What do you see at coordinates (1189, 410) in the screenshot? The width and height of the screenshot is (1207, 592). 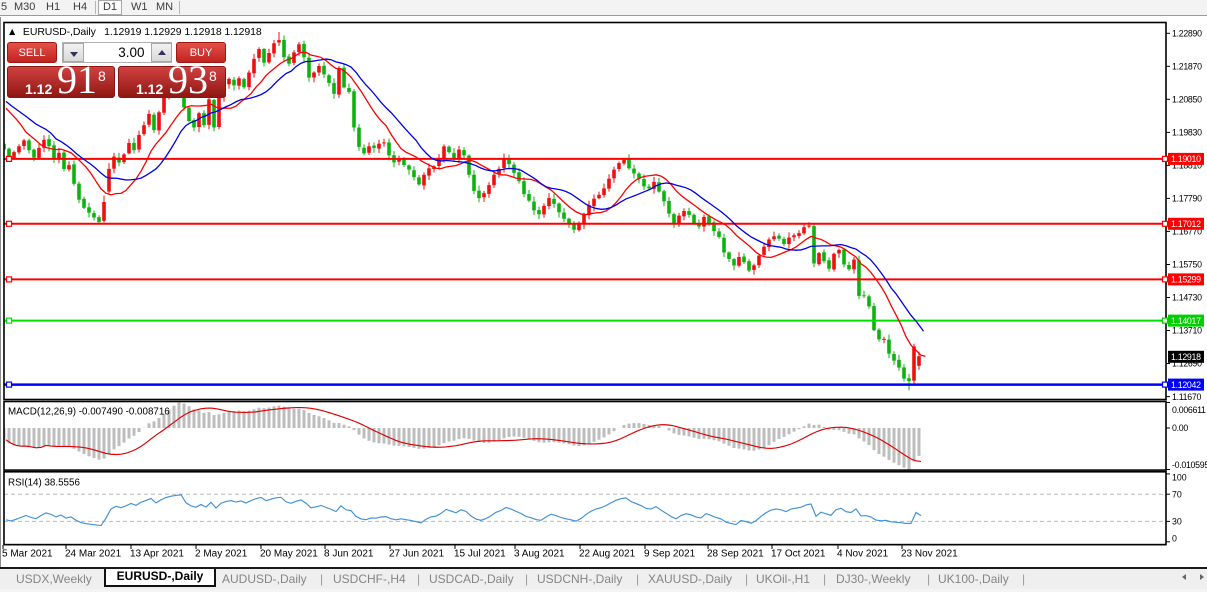 I see `svg-text: 0.006611` at bounding box center [1189, 410].